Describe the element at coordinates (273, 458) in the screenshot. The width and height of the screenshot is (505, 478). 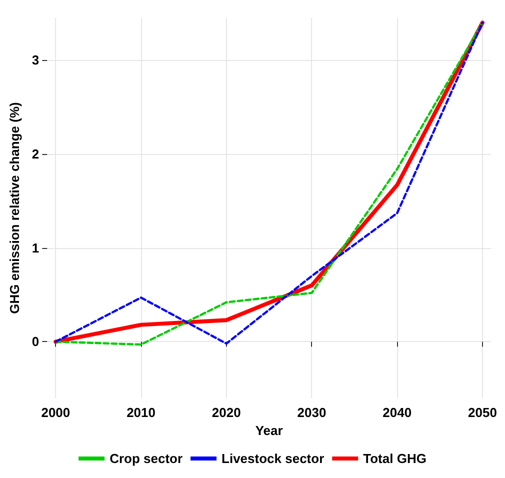
I see `legend-label: Livestock sector` at that location.